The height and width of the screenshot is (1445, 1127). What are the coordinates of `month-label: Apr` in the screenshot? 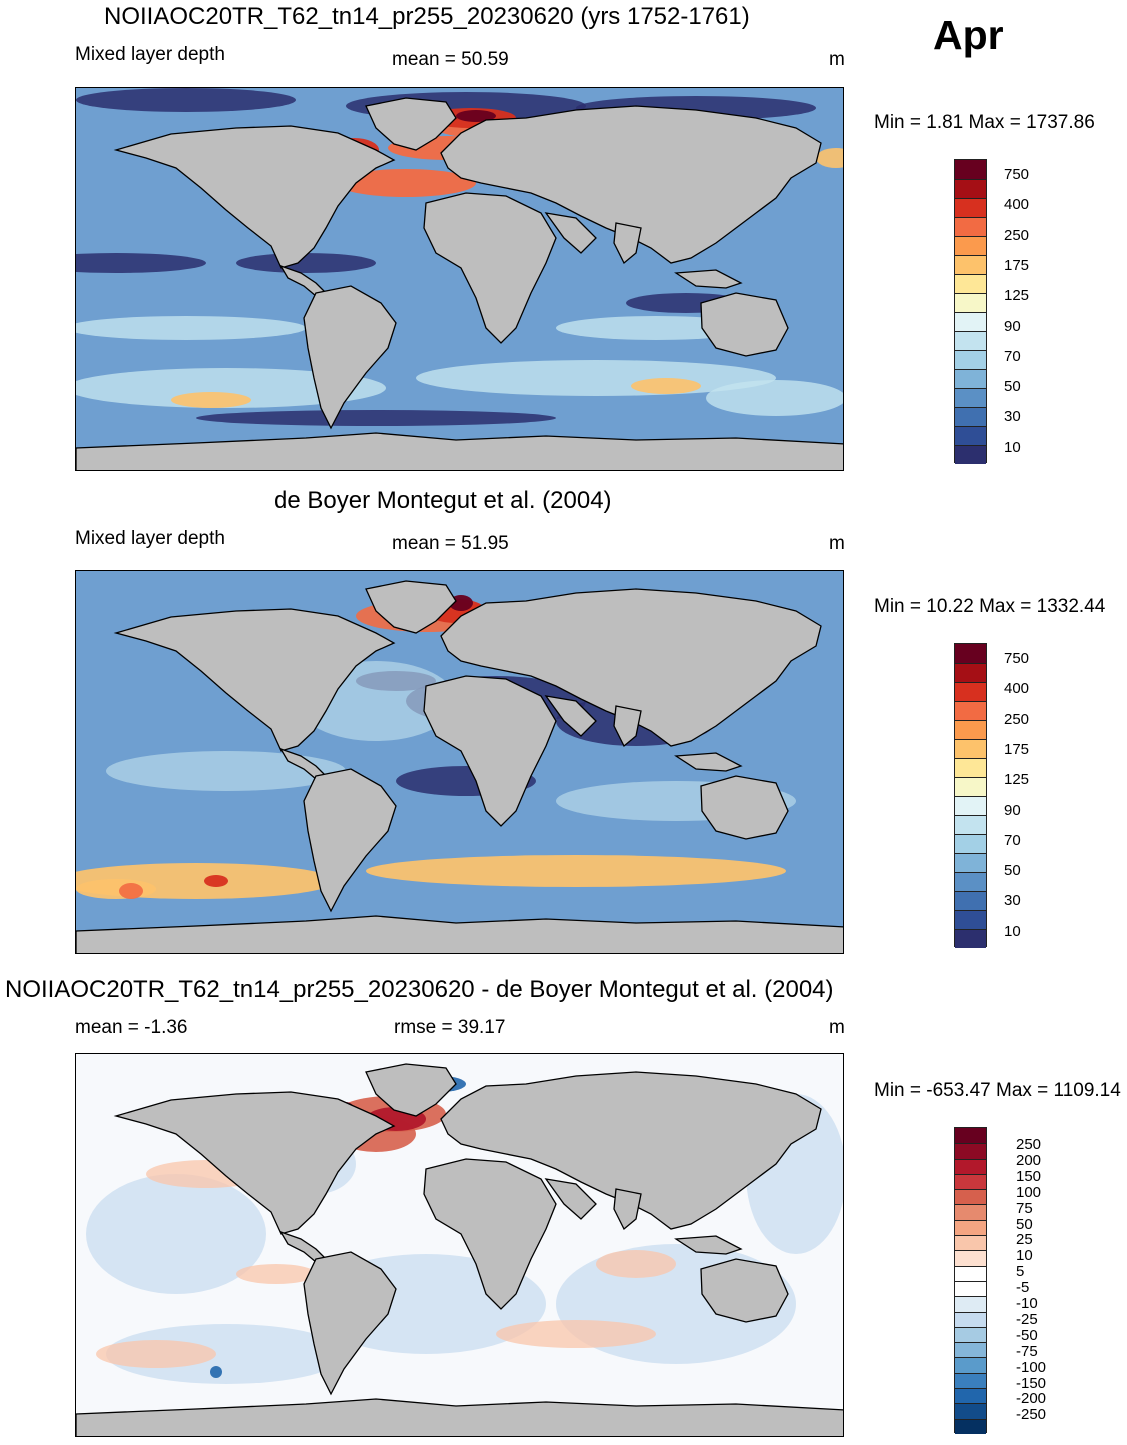 It's located at (968, 35).